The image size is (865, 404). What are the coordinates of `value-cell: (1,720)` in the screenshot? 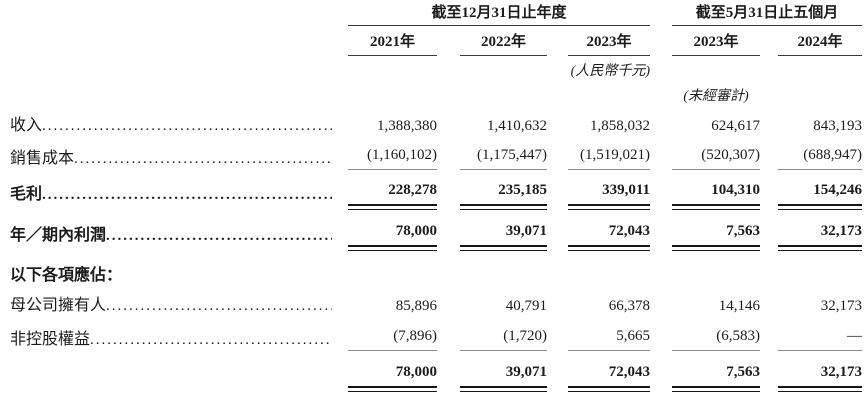 It's located at (503, 338).